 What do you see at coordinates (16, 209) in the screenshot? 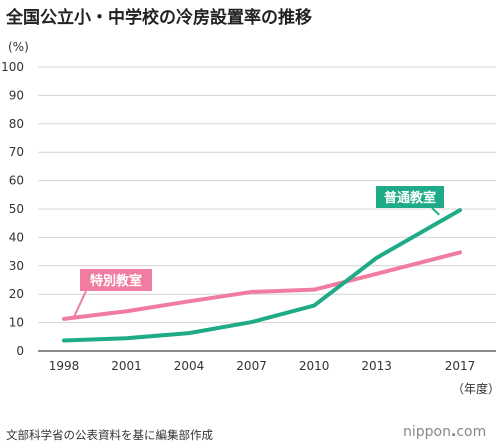
I see `y-tick-label: 50` at bounding box center [16, 209].